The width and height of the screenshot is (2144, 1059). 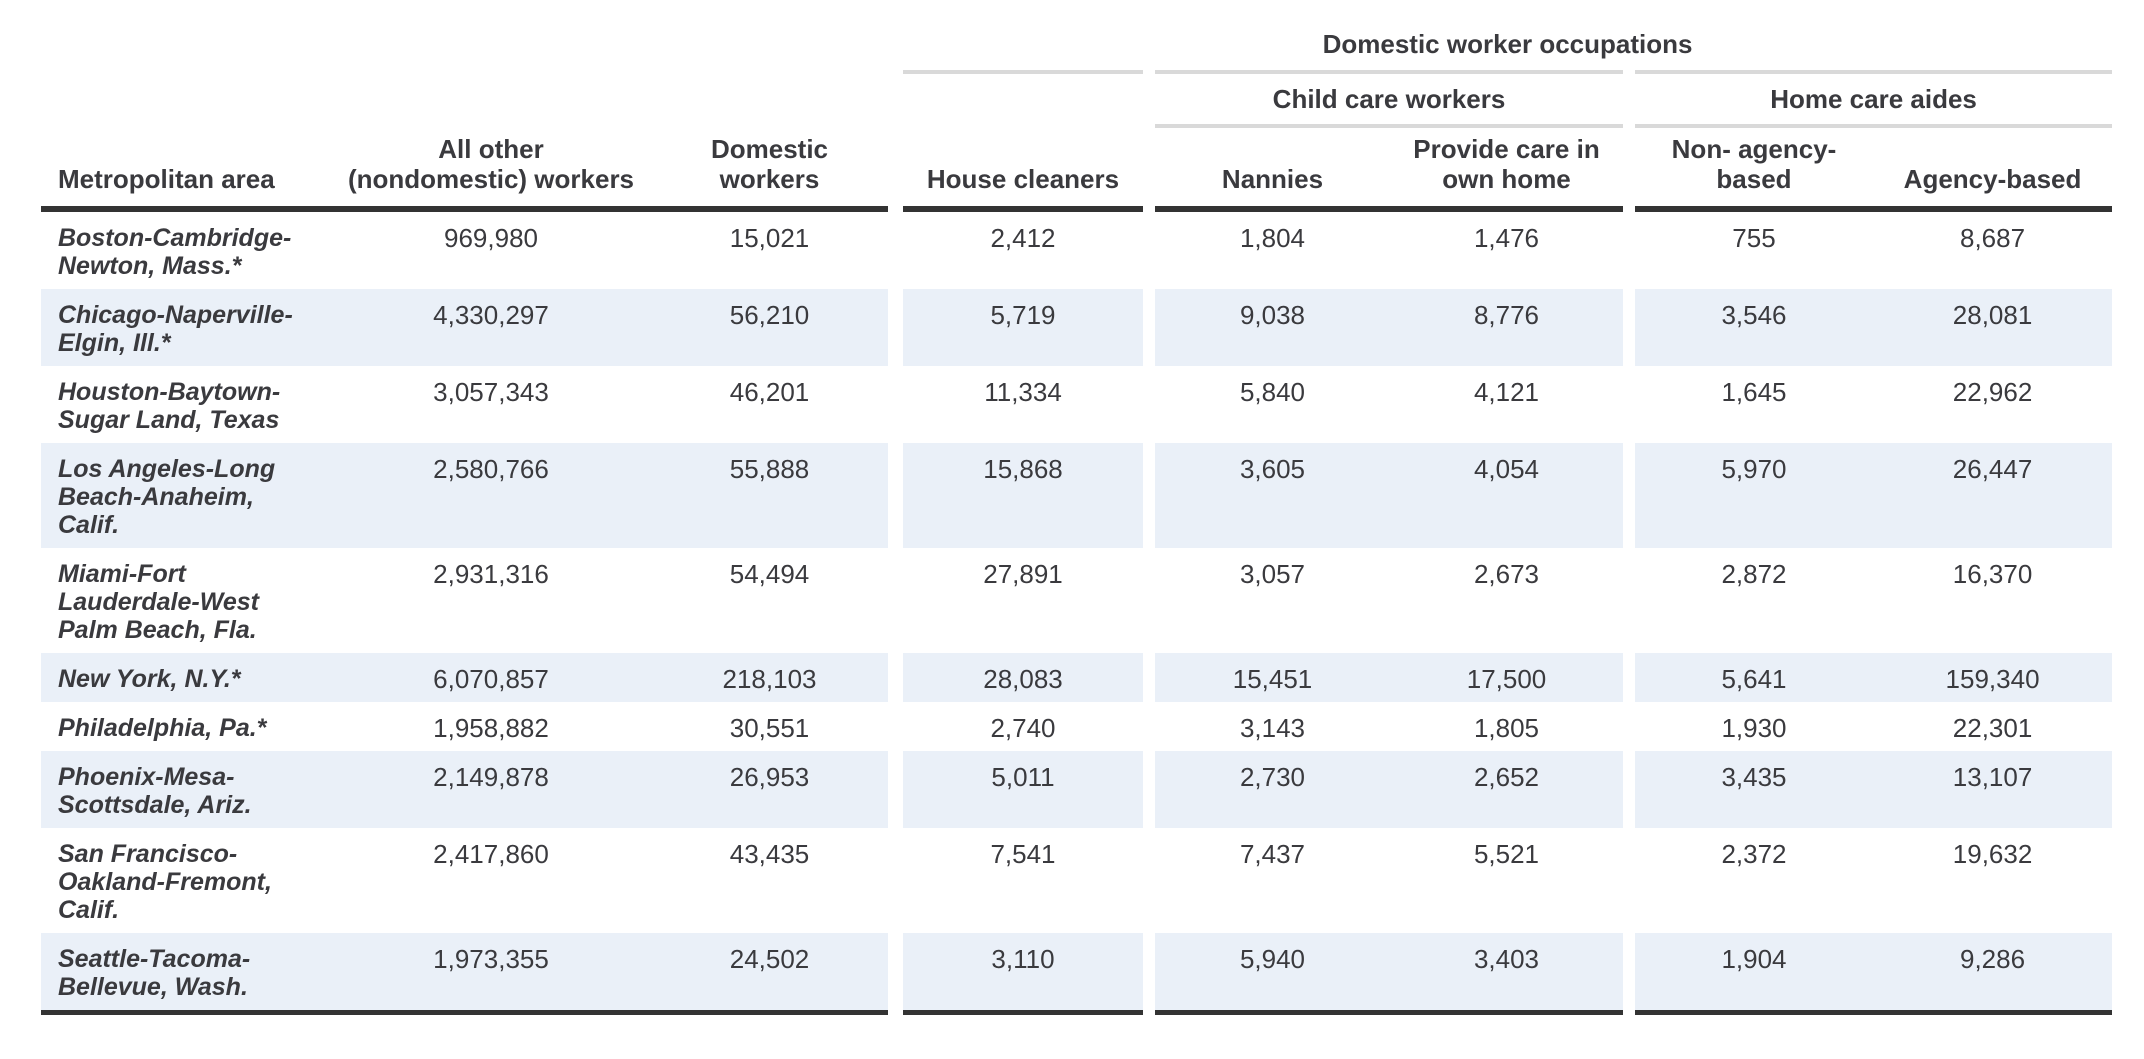 What do you see at coordinates (1023, 728) in the screenshot?
I see `value-cell-house-cleaners: 2,740` at bounding box center [1023, 728].